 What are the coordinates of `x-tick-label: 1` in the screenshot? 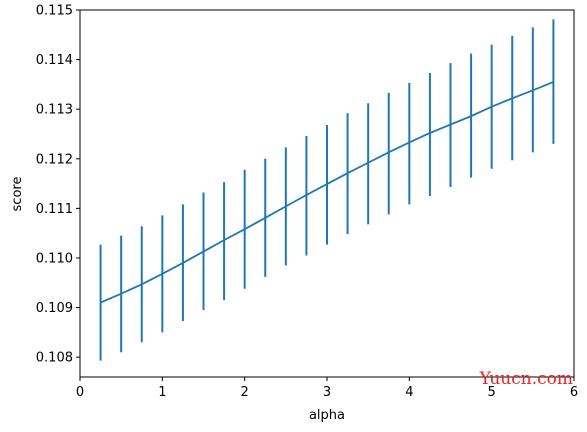 It's located at (162, 392).